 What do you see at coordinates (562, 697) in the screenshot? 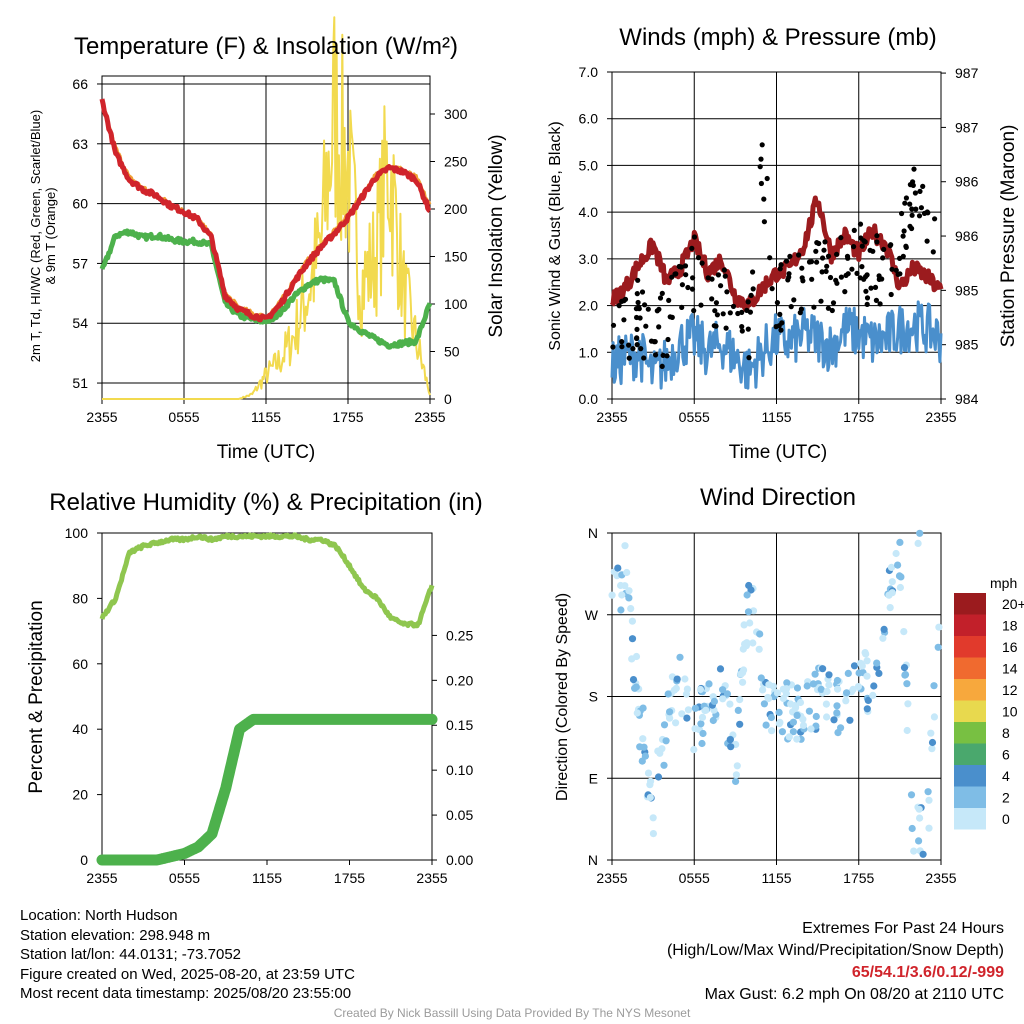
I see `y-axis-label: Direction (Colored By Speed)` at bounding box center [562, 697].